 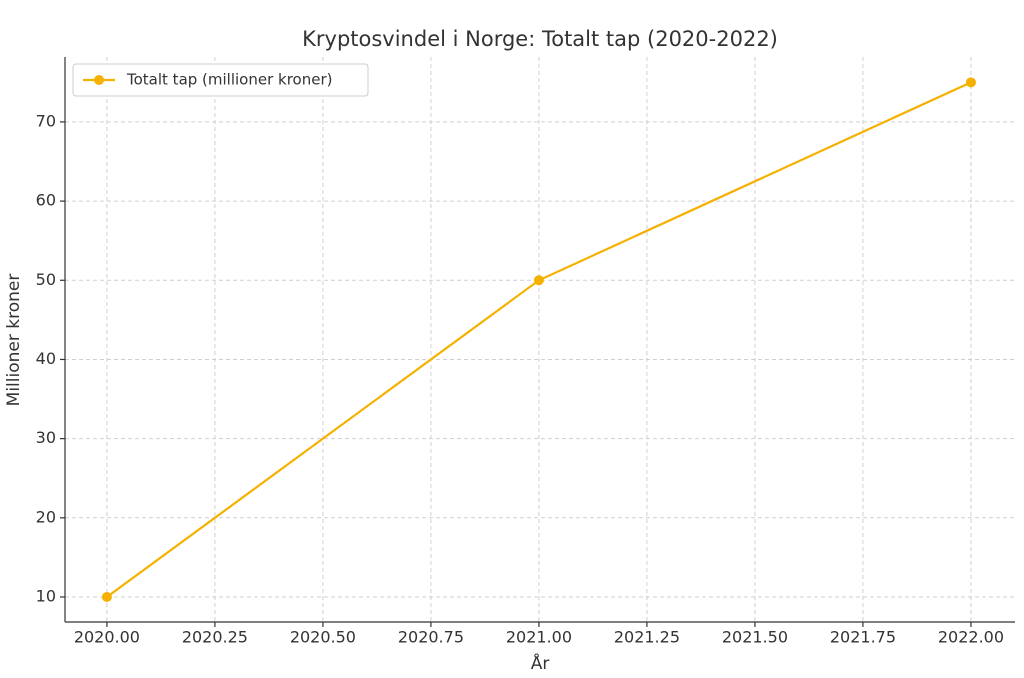 I want to click on y-tick-label: 70, so click(x=46, y=120).